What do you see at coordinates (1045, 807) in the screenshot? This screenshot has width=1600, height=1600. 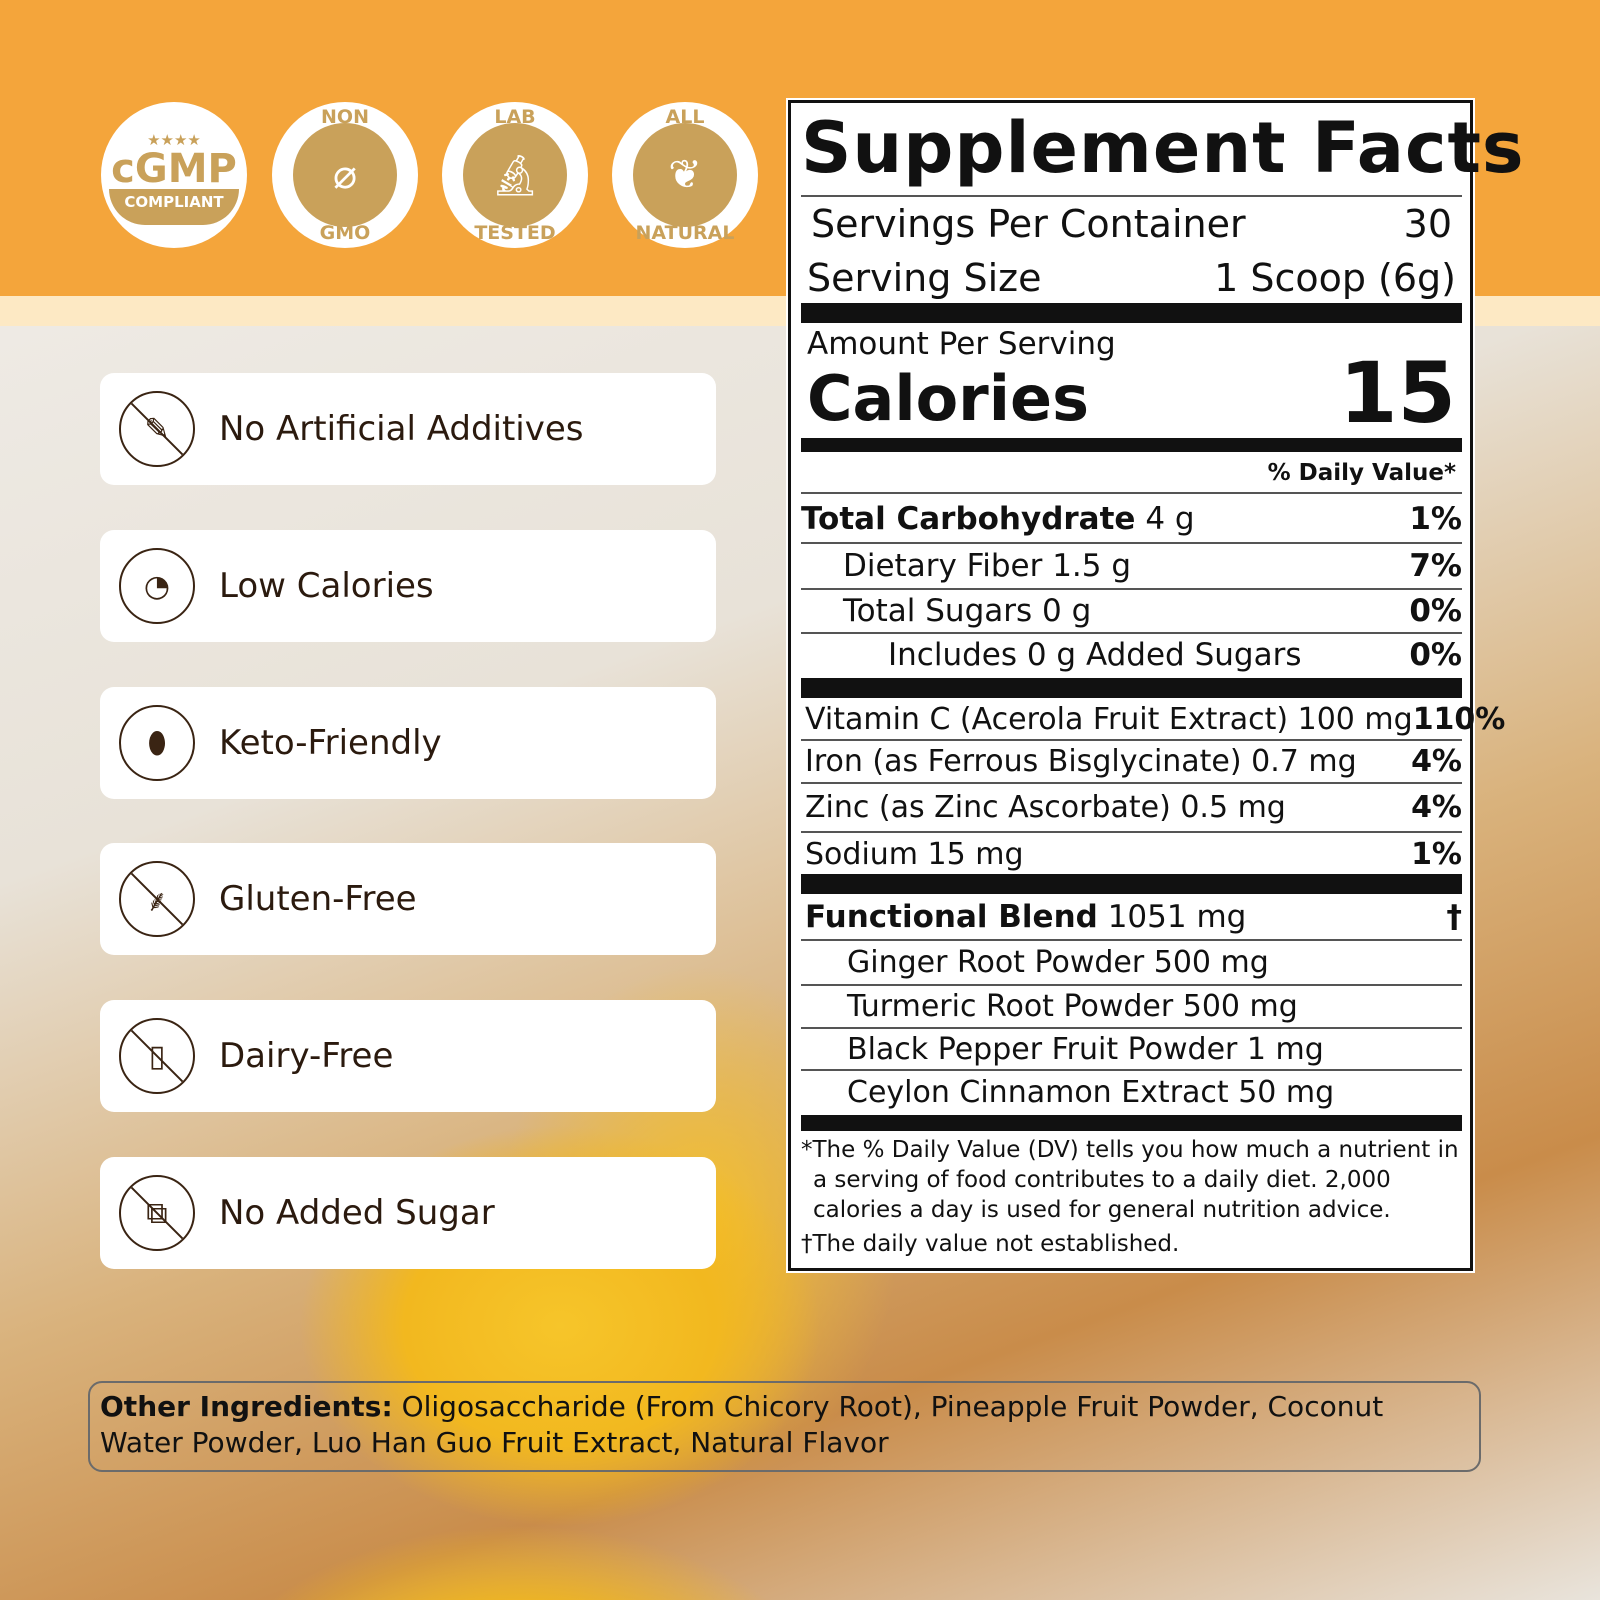 I see `vitamin-name: Zinc (as Zinc Ascorbate) 0.5 mg` at bounding box center [1045, 807].